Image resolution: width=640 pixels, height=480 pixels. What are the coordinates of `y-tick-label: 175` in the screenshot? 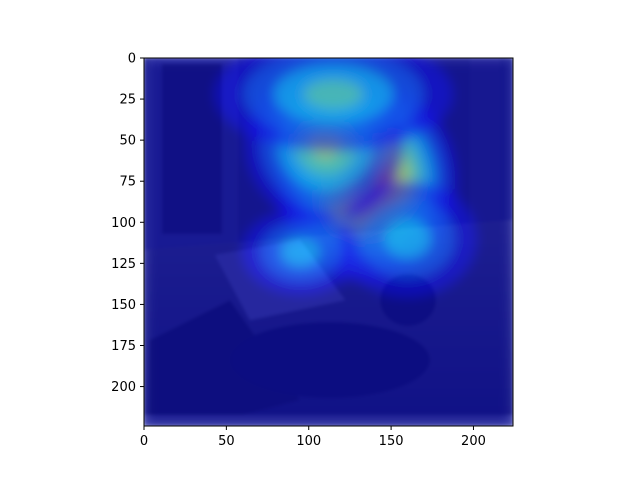 It's located at (123, 346).